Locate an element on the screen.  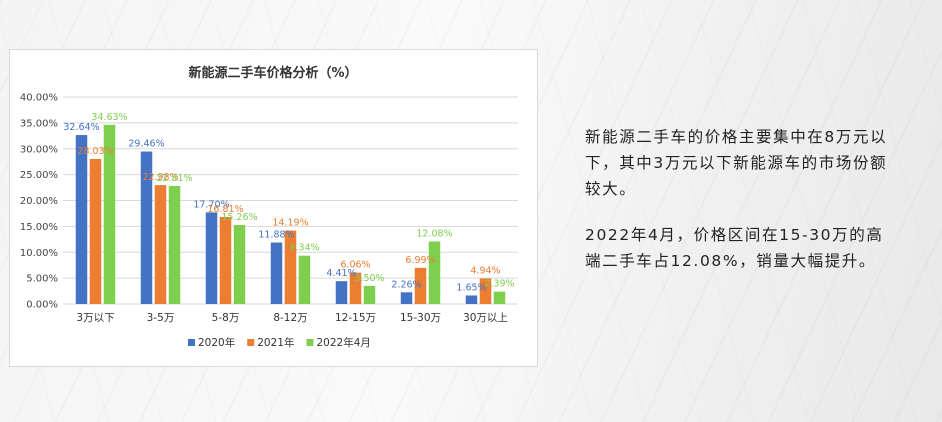
y-tick-label: 20.00% is located at coordinates (39, 201).